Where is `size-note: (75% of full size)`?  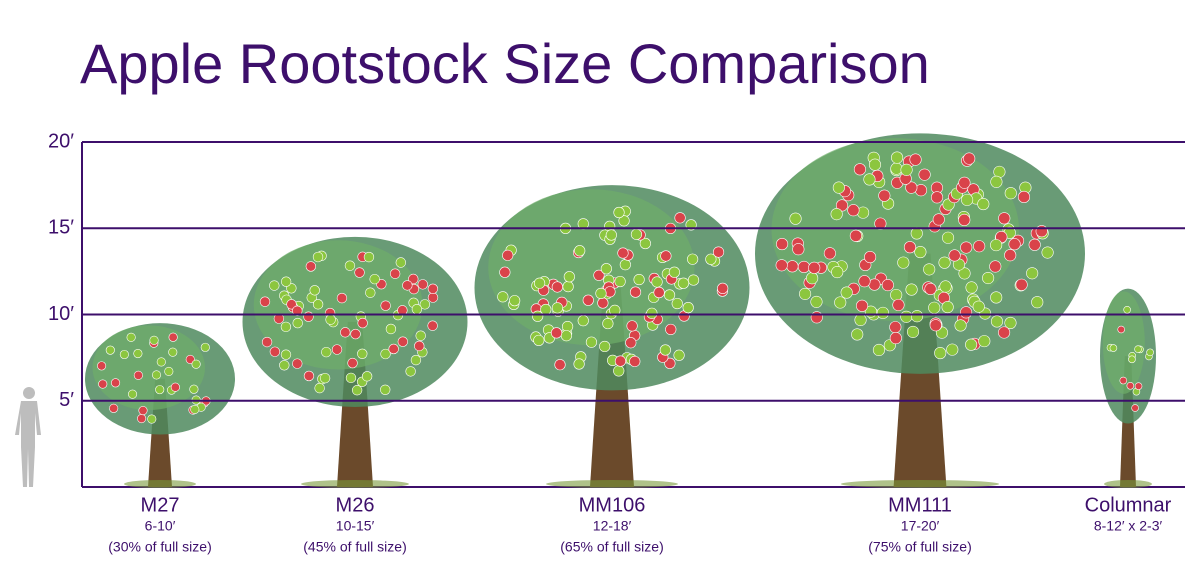 size-note: (75% of full size) is located at coordinates (919, 547).